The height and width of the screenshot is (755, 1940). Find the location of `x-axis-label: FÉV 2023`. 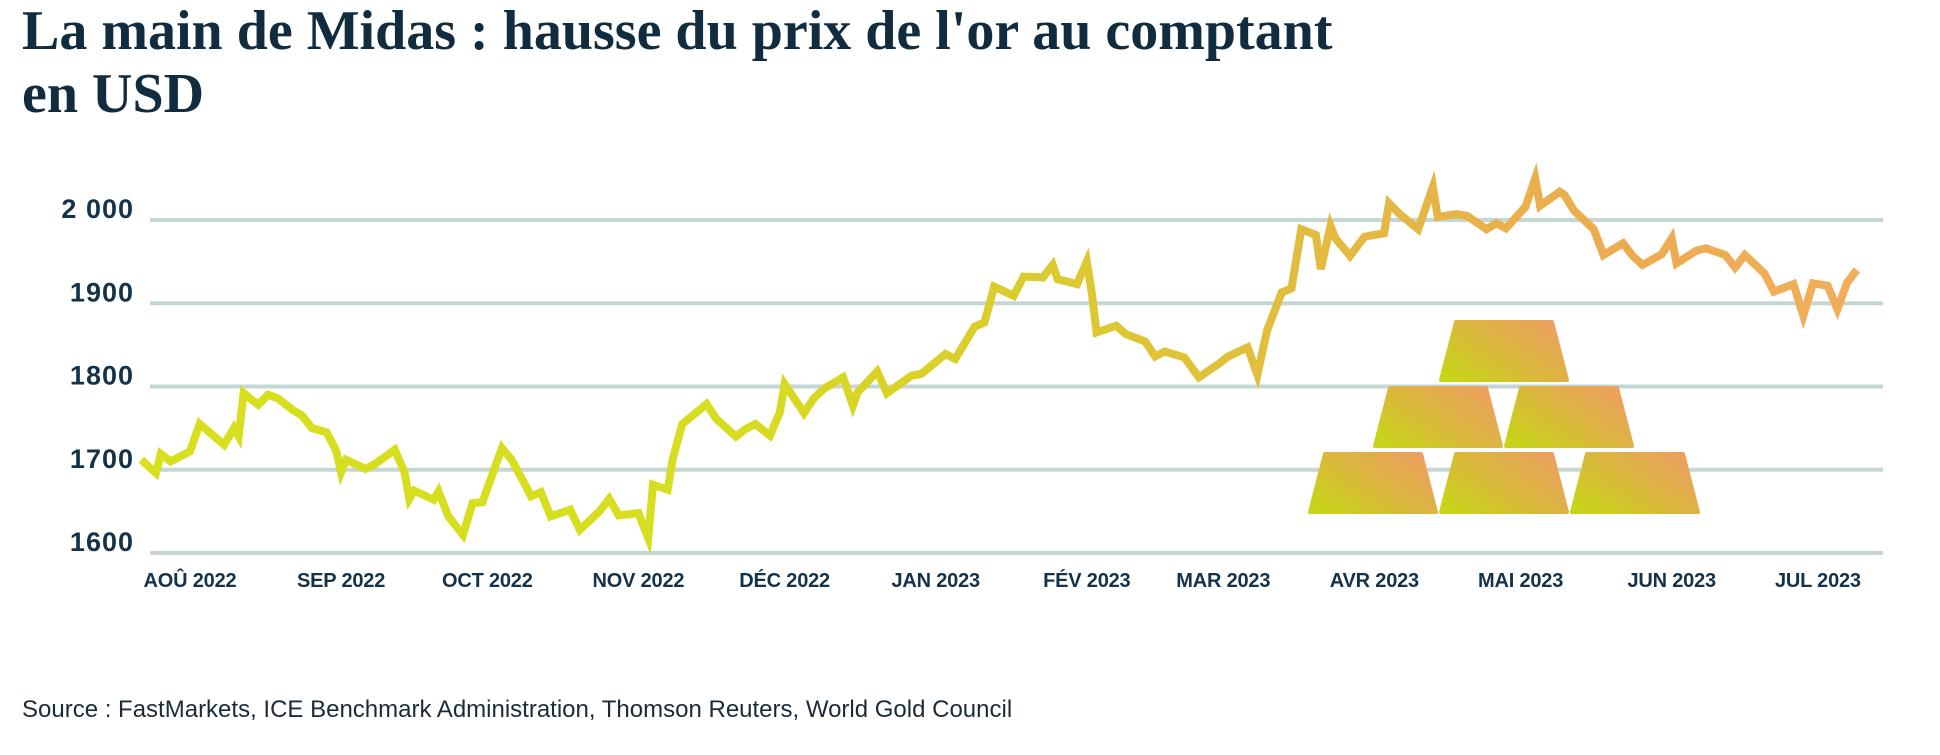

x-axis-label: FÉV 2023 is located at coordinates (1086, 580).